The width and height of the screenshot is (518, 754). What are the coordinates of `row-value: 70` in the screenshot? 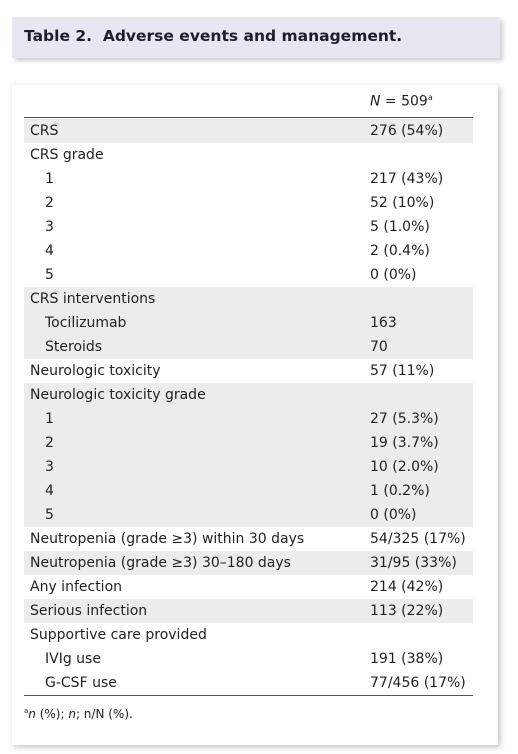 It's located at (379, 347).